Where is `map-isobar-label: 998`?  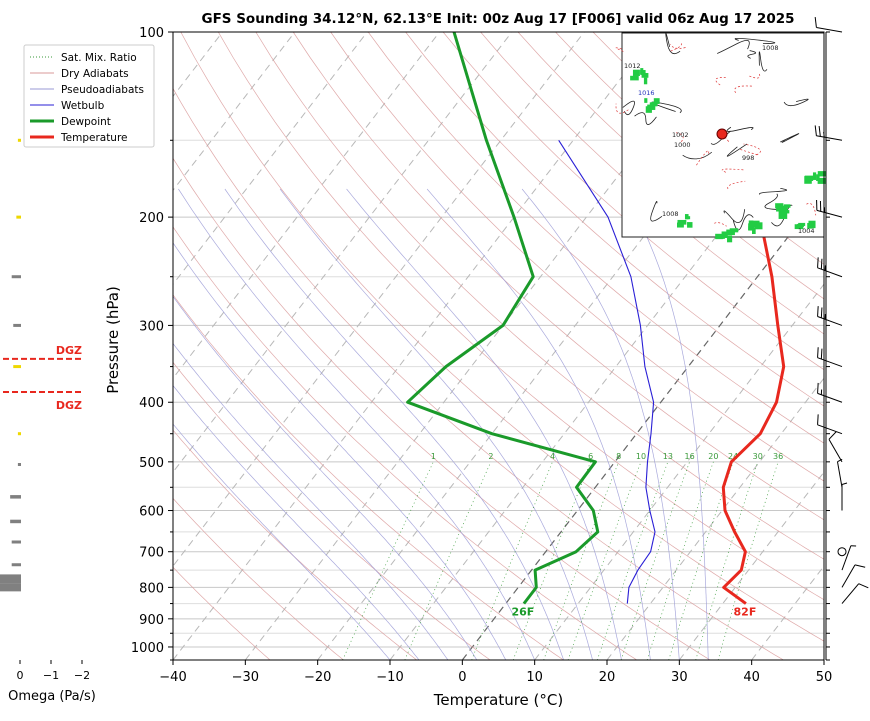
map-isobar-label: 998 is located at coordinates (748, 158).